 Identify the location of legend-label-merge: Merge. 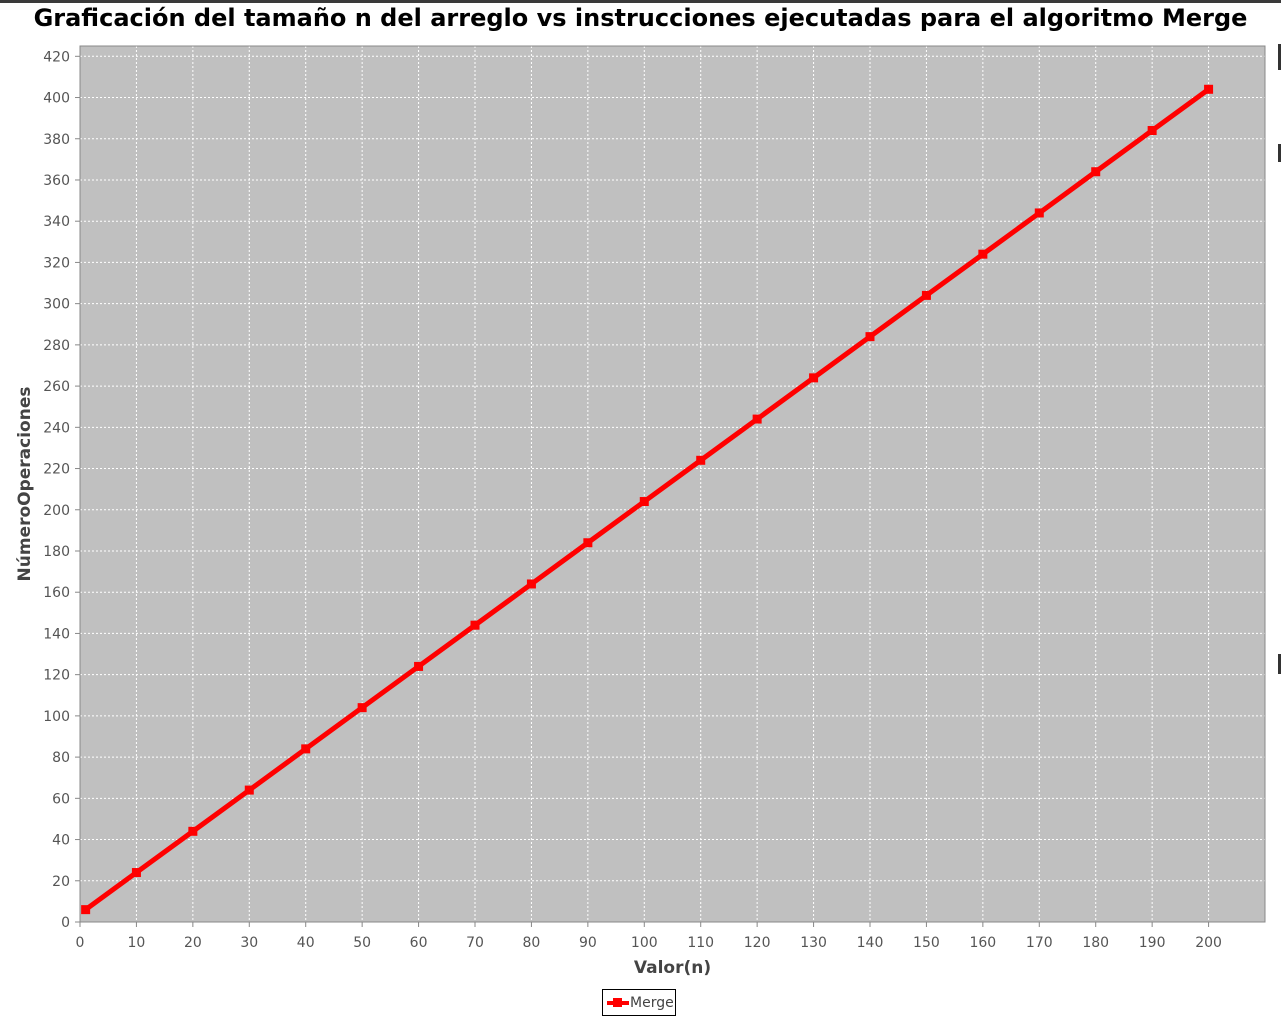
(652, 1003).